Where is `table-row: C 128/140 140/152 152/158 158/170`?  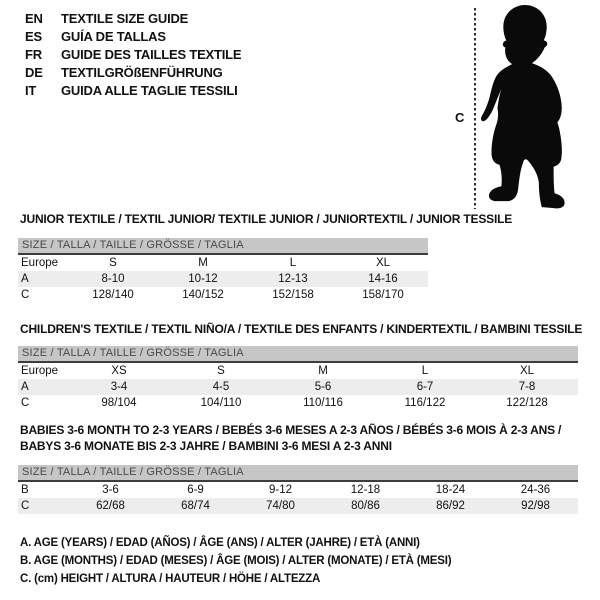
table-row: C 128/140 140/152 152/158 158/170 is located at coordinates (223, 295).